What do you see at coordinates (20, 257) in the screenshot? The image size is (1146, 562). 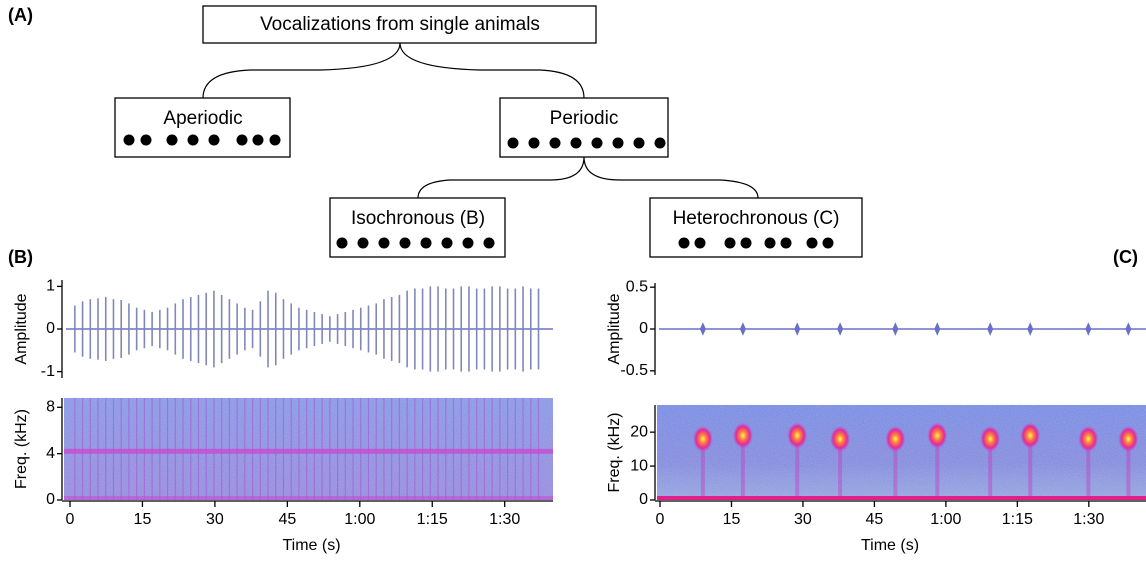 I see `panel-label: (B)` at bounding box center [20, 257].